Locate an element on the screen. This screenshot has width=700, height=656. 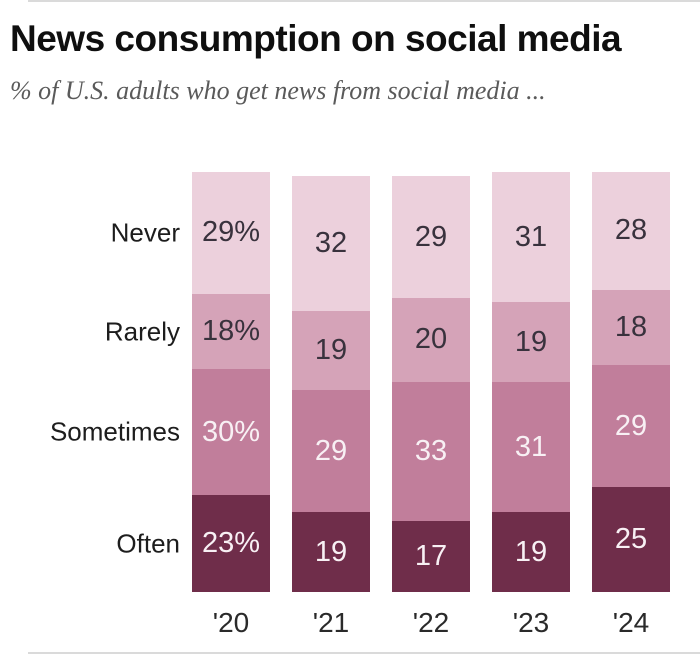
bar-segment-sometimes: 31 is located at coordinates (531, 447).